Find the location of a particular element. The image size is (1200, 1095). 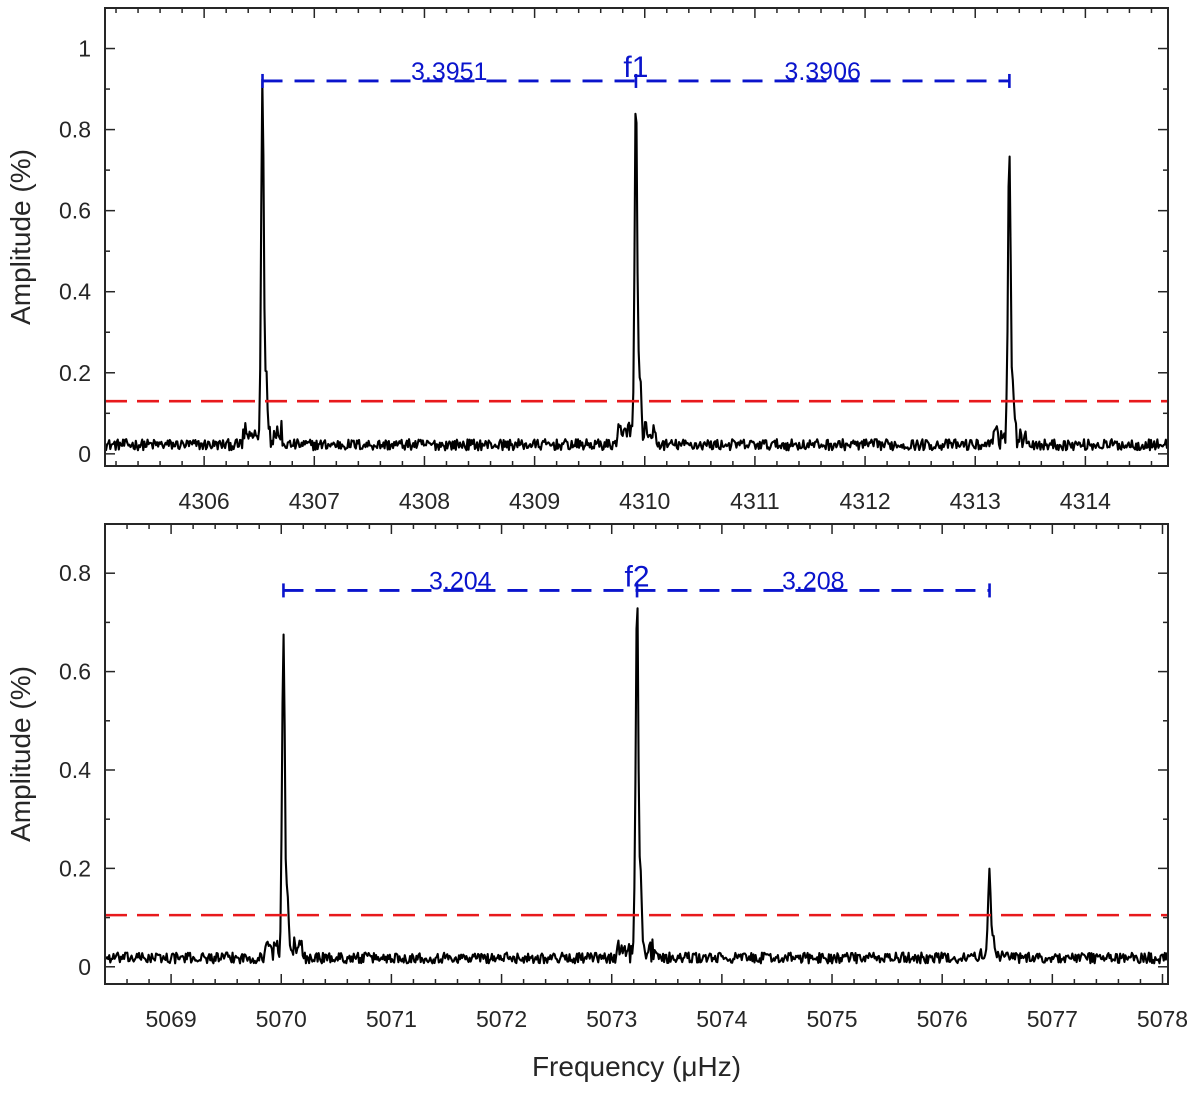

x-tick-label: 4306 is located at coordinates (204, 501).